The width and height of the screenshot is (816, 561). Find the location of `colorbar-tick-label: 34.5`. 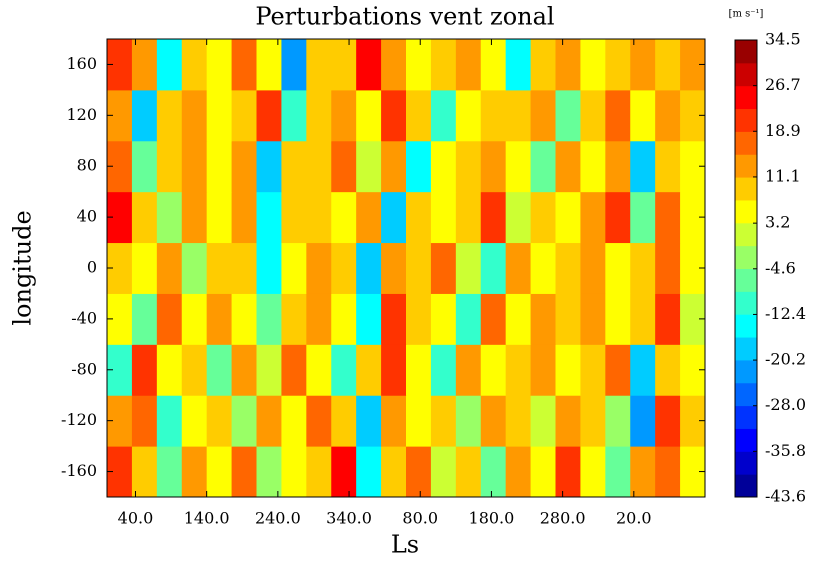

colorbar-tick-label: 34.5 is located at coordinates (783, 39).